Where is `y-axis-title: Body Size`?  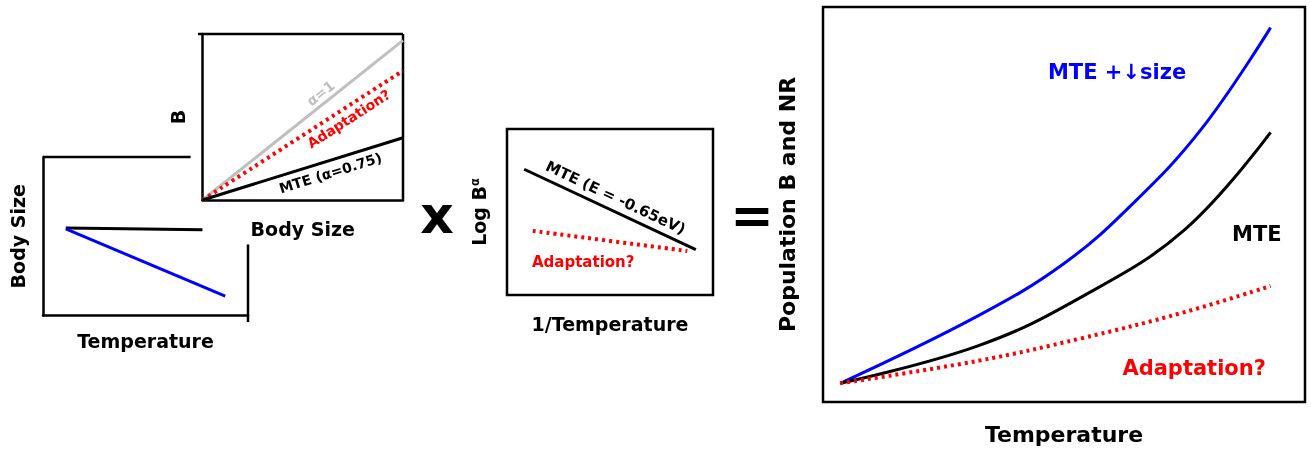 y-axis-title: Body Size is located at coordinates (18, 236).